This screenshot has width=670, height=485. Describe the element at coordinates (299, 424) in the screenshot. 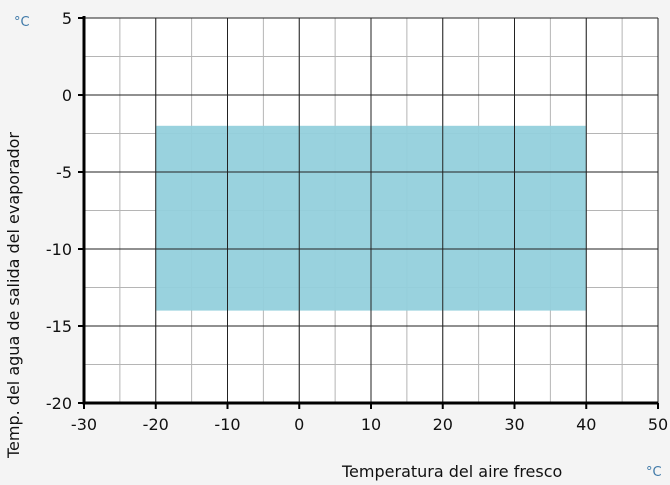

I see `x-tick-label: 0` at that location.